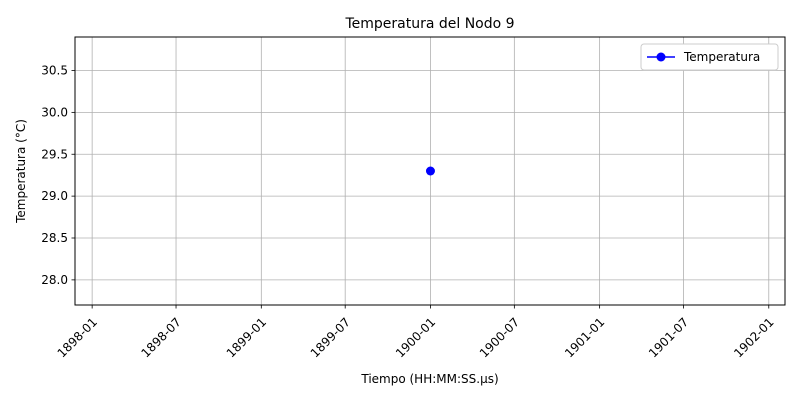 This screenshot has height=405, width=800. Describe the element at coordinates (54, 196) in the screenshot. I see `y-tick-label: 29.0` at that location.